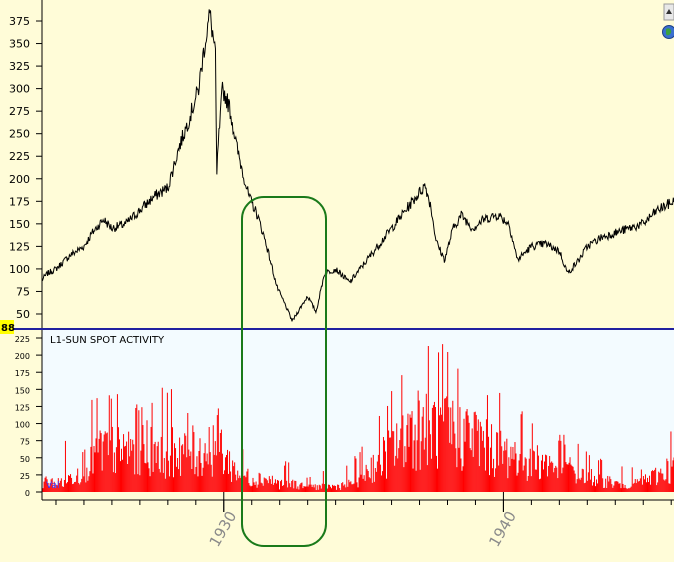 Image resolution: width=674 pixels, height=562 pixels. What do you see at coordinates (19, 246) in the screenshot?
I see `upper-y-tick-label: 125` at bounding box center [19, 246].